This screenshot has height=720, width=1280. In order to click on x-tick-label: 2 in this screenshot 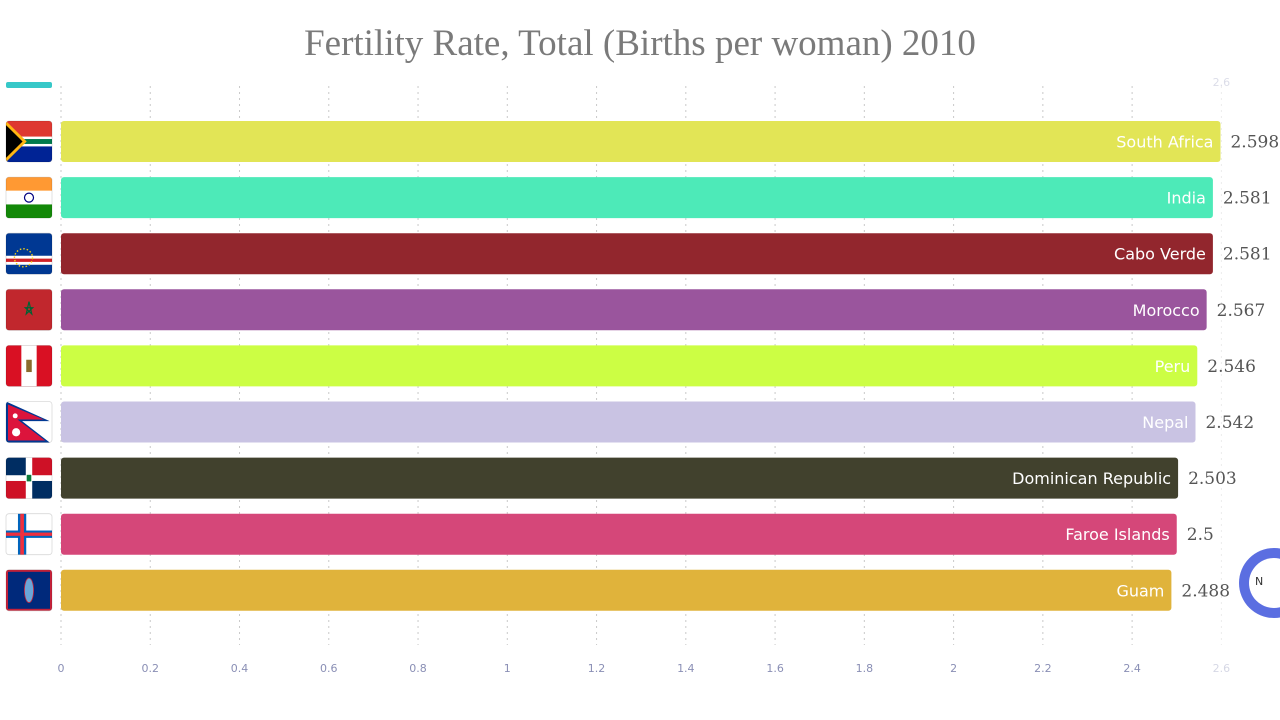, I will do `click(953, 668)`.